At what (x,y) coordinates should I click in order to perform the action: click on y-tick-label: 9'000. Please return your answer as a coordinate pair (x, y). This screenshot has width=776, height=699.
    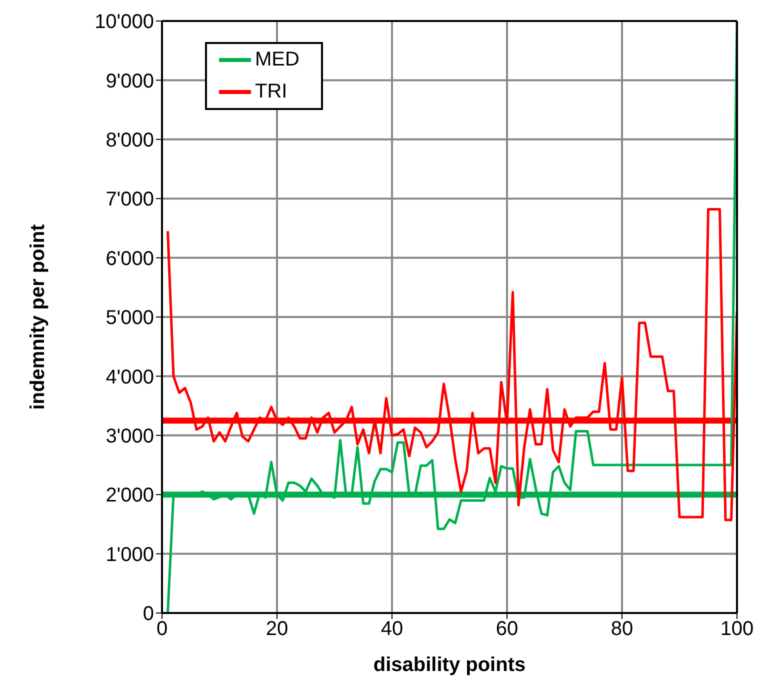
    Looking at the image, I should click on (130, 81).